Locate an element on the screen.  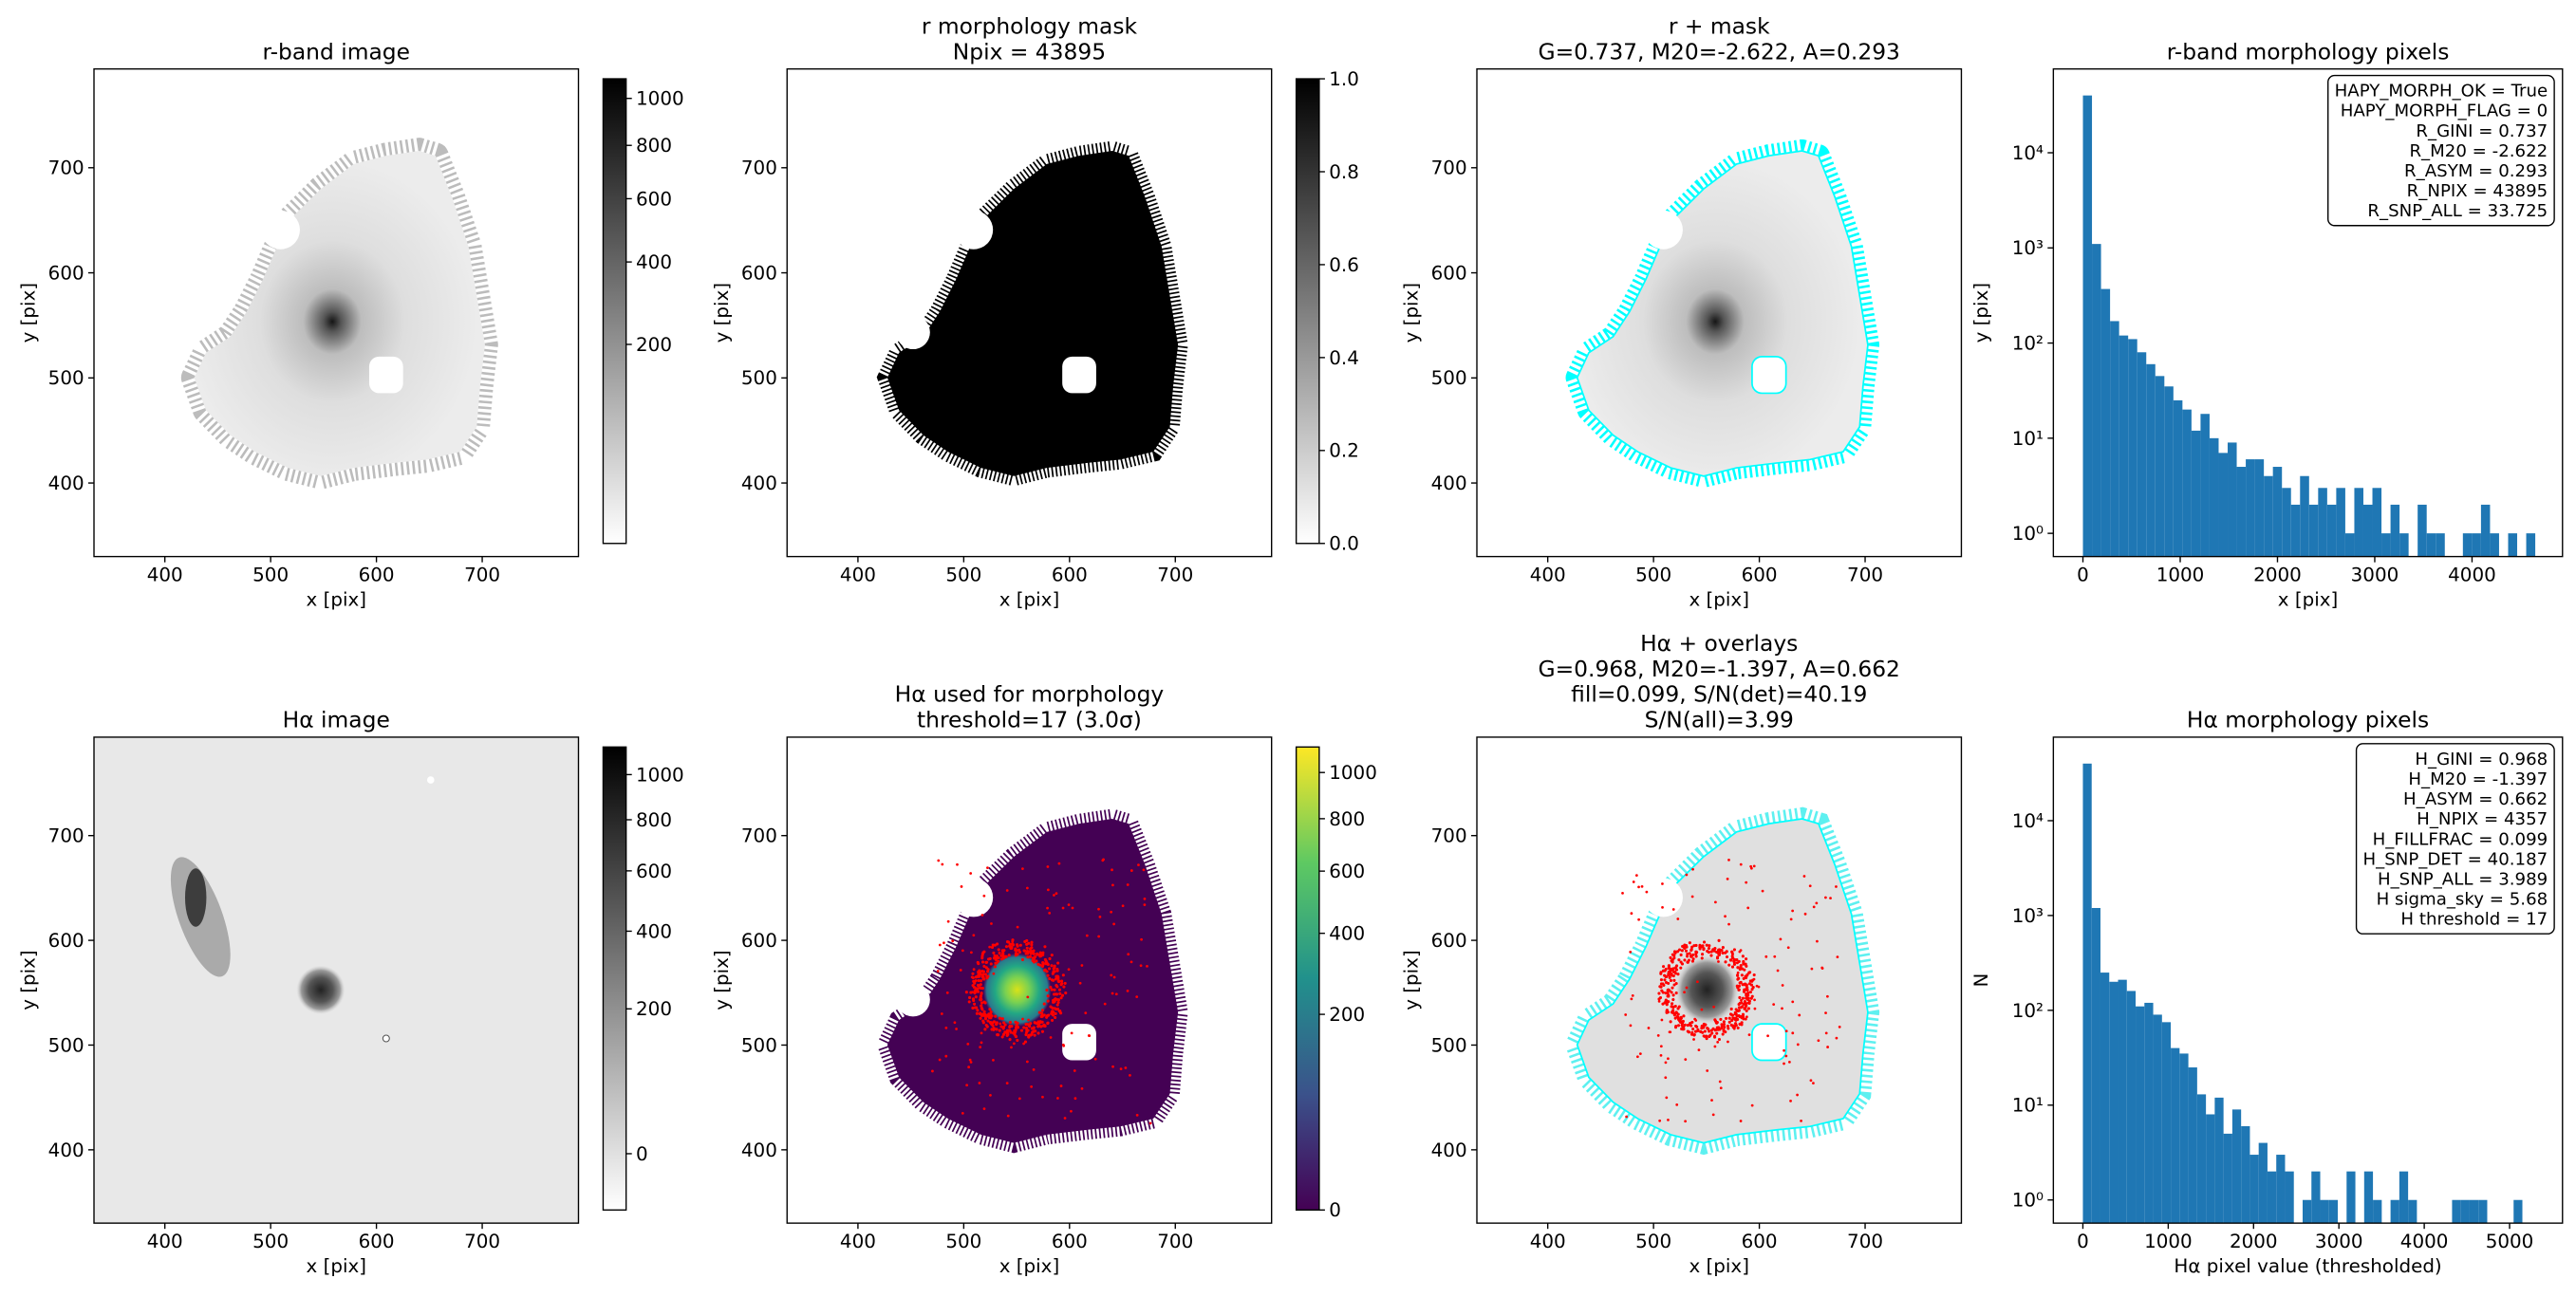
annotation-line: H_M20 = -1.397 is located at coordinates (2478, 779).